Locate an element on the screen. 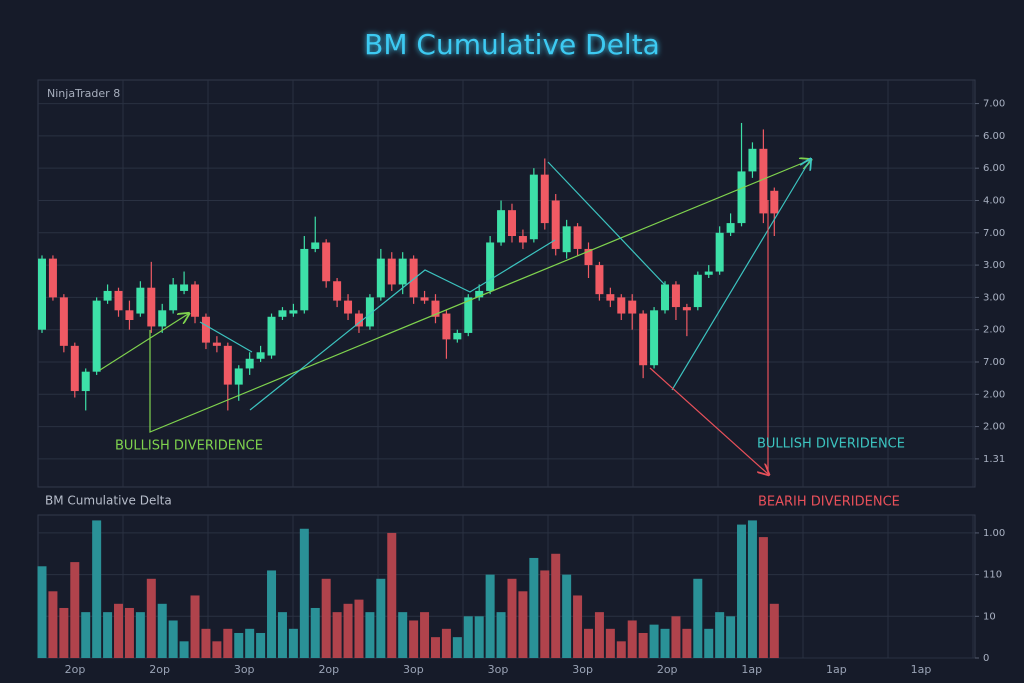  y-tick-label: 1.00 is located at coordinates (994, 533).